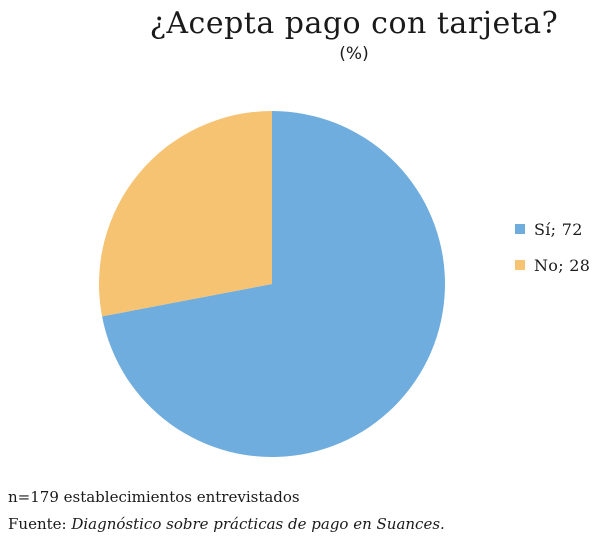 Image resolution: width=600 pixels, height=540 pixels. Describe the element at coordinates (562, 265) in the screenshot. I see `legend-label-no: No; 28` at that location.